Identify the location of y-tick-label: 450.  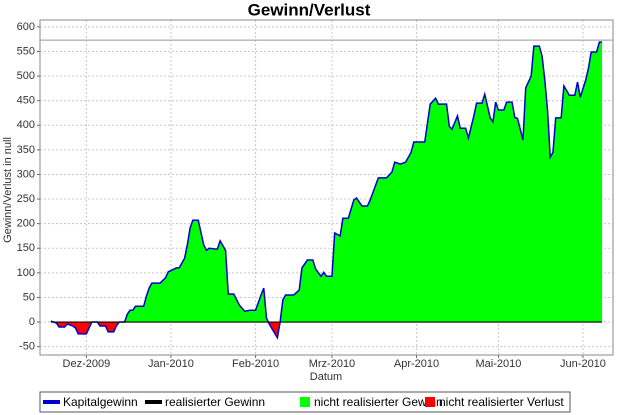
(26, 101).